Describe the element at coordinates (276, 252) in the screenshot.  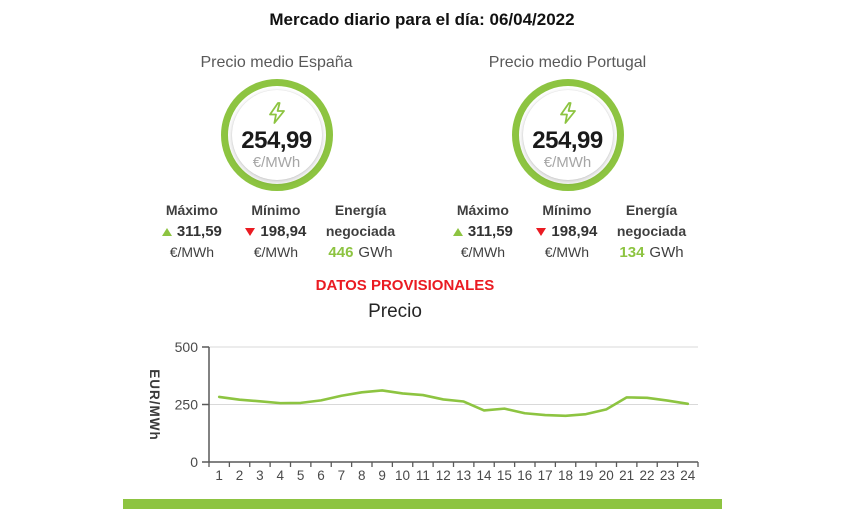
I see `spain-min-unit: €/MWh` at that location.